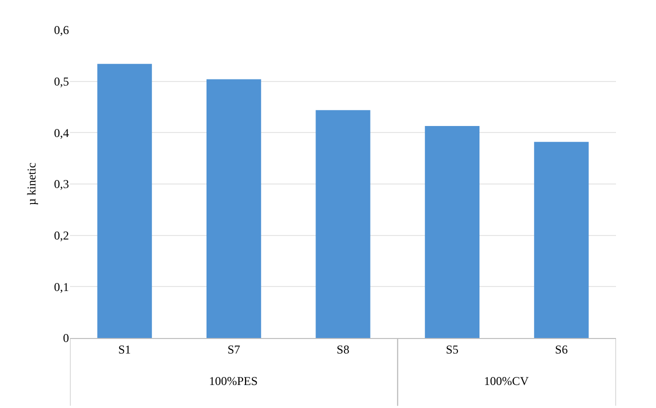 The height and width of the screenshot is (408, 656). Describe the element at coordinates (61, 184) in the screenshot. I see `y-tick-label: 0,3` at that location.